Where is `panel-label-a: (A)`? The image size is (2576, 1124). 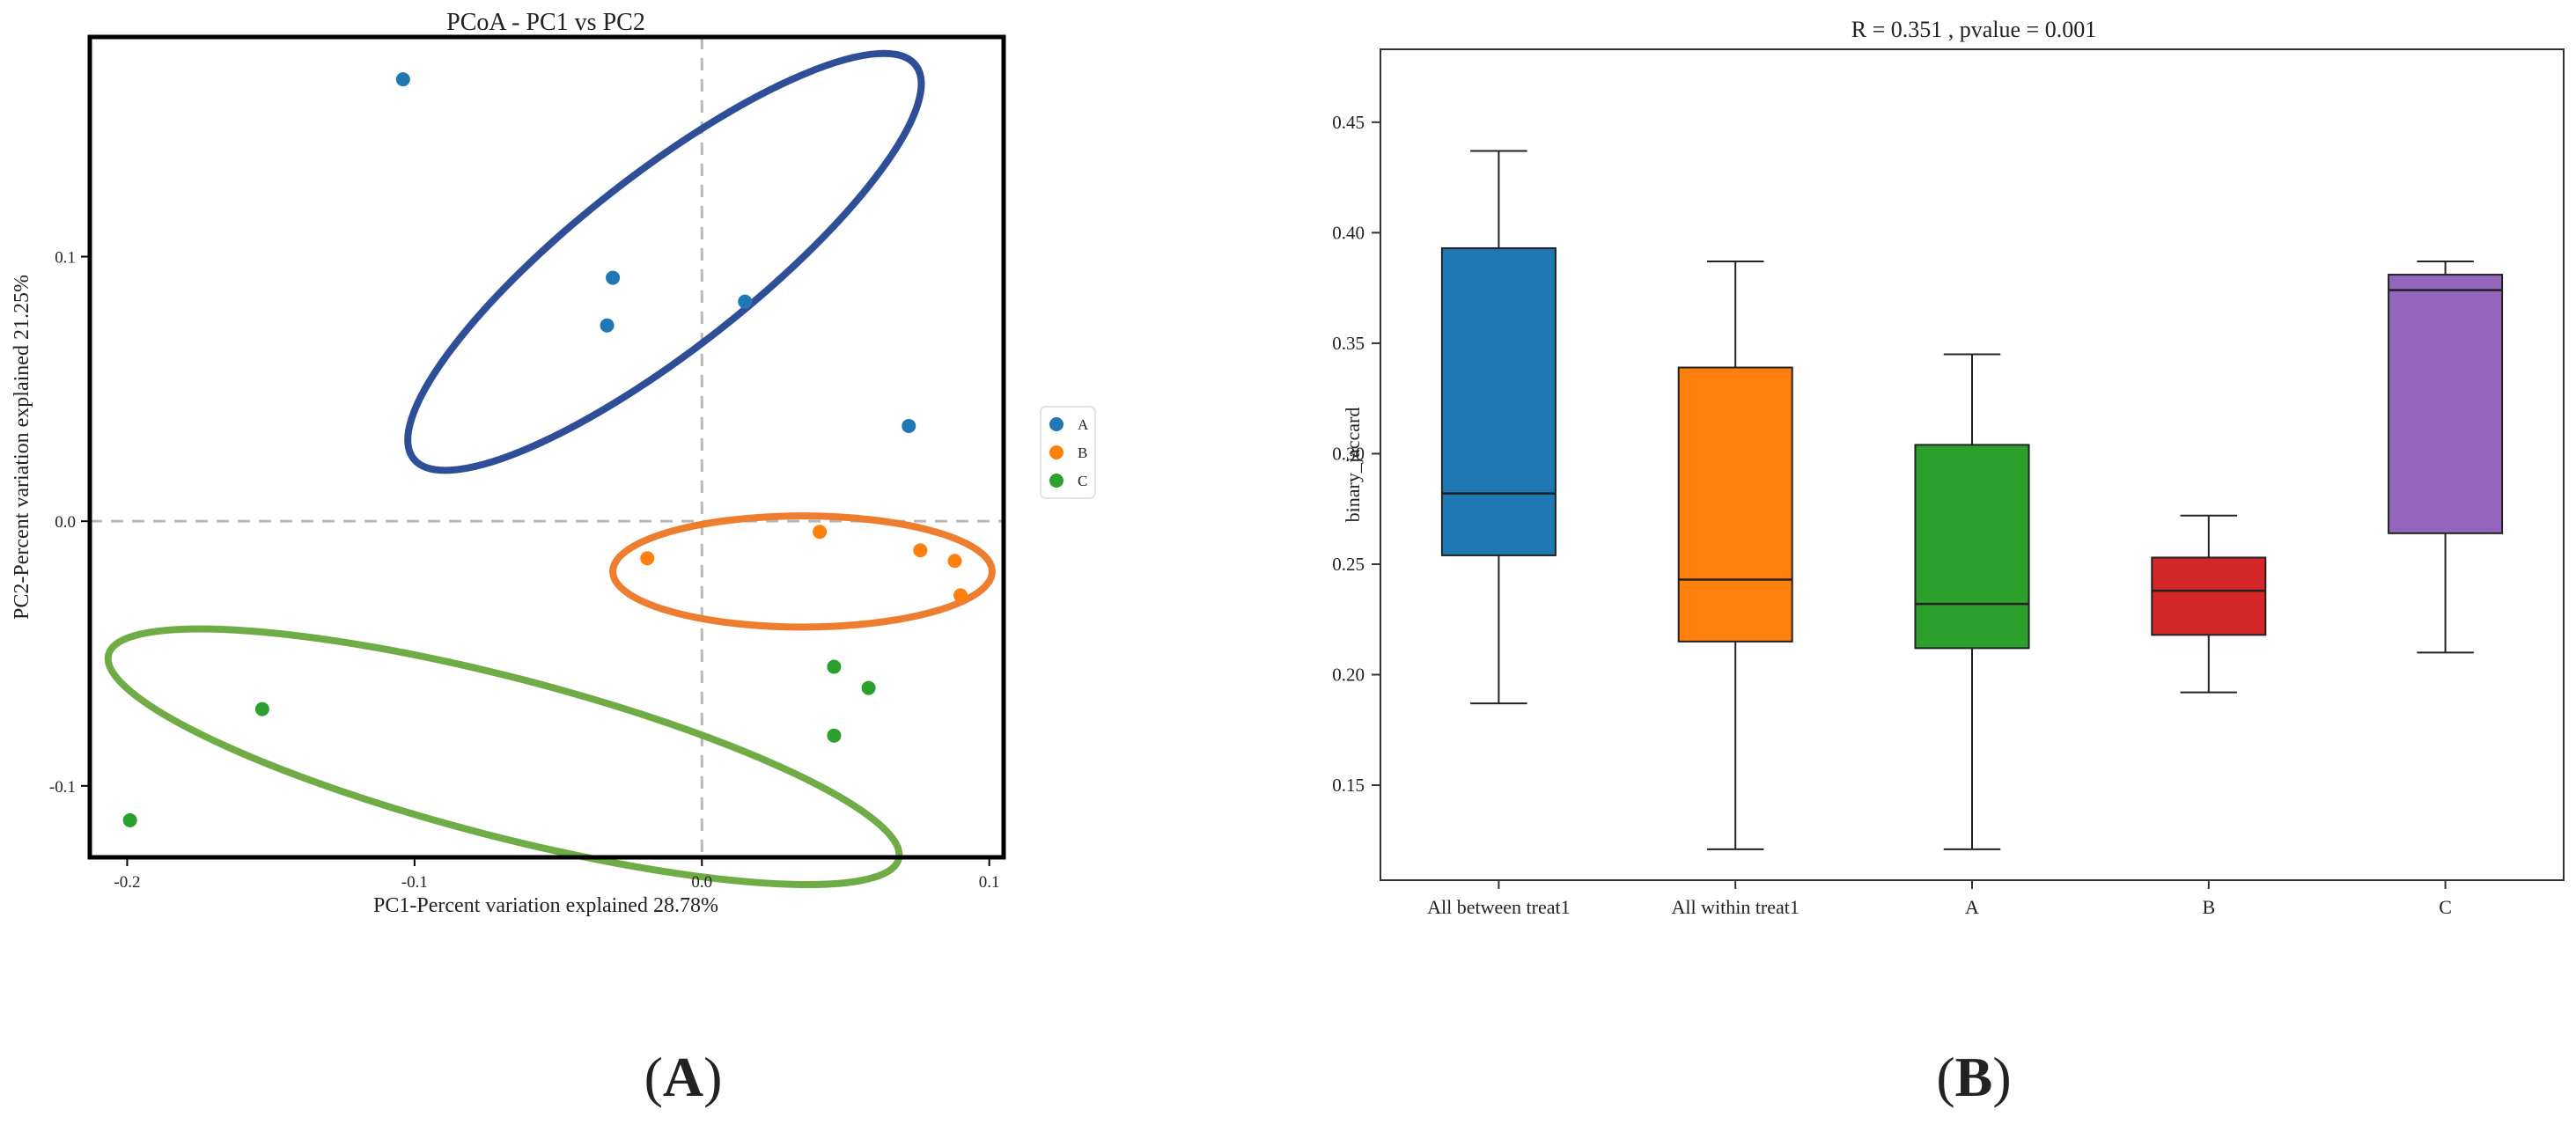 panel-label-a: (A) is located at coordinates (684, 1077).